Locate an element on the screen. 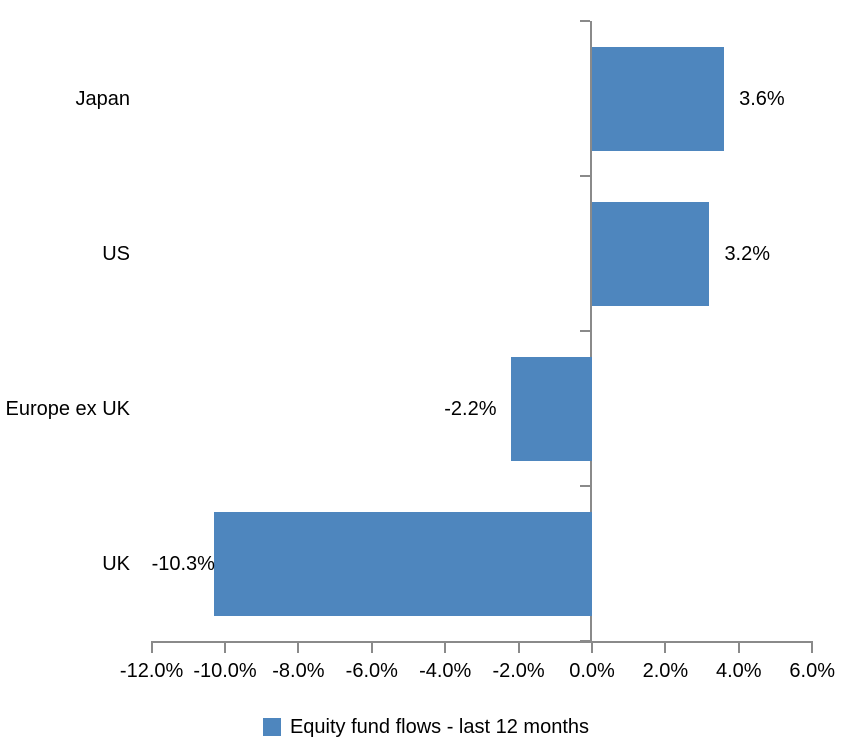 The height and width of the screenshot is (747, 852). x-tick-label: -4.0% is located at coordinates (445, 671).